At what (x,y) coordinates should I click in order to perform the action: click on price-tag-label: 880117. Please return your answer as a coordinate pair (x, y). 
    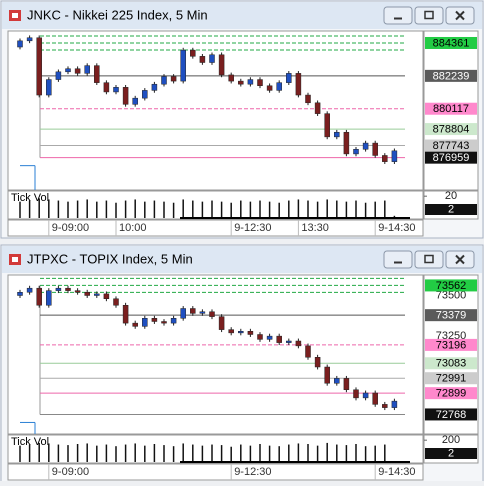
    Looking at the image, I should click on (451, 109).